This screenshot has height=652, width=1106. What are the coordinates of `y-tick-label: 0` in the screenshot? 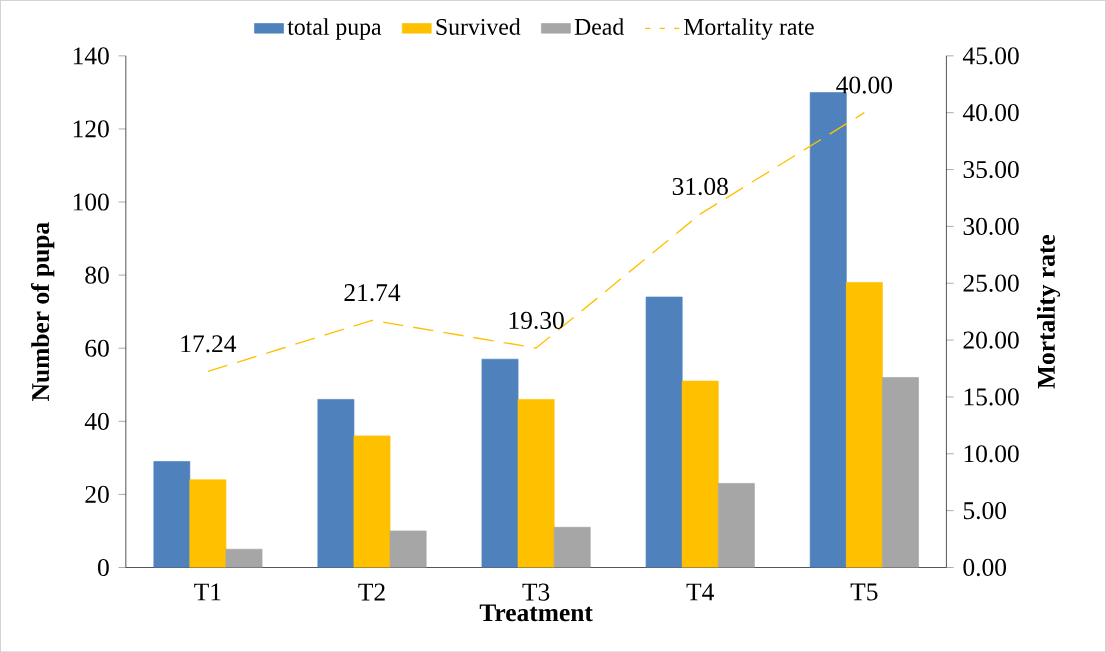 It's located at (103, 567).